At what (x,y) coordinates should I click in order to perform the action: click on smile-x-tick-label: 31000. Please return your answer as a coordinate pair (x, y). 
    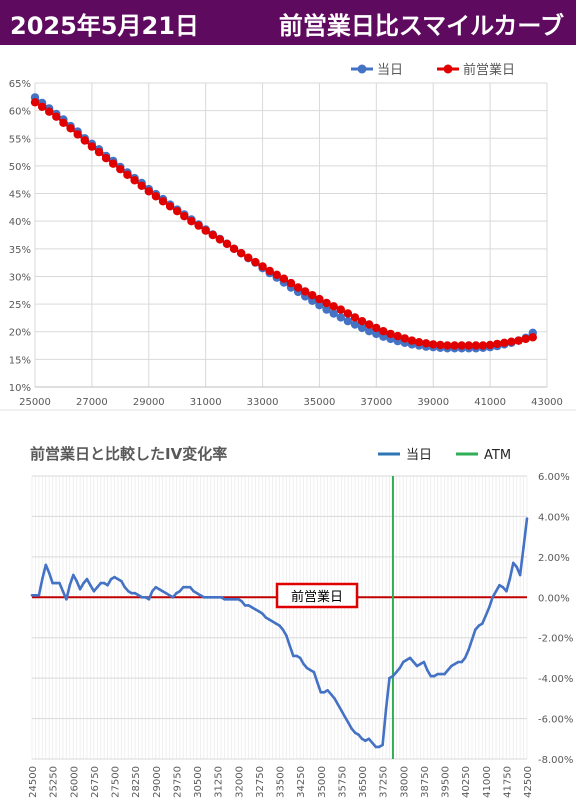
    Looking at the image, I should click on (206, 402).